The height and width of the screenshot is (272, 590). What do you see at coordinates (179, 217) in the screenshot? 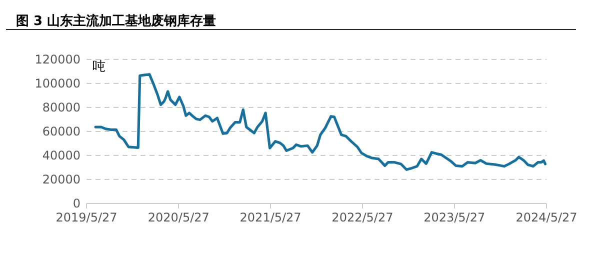
I see `x-tick-label: 2020/5/27` at bounding box center [179, 217].